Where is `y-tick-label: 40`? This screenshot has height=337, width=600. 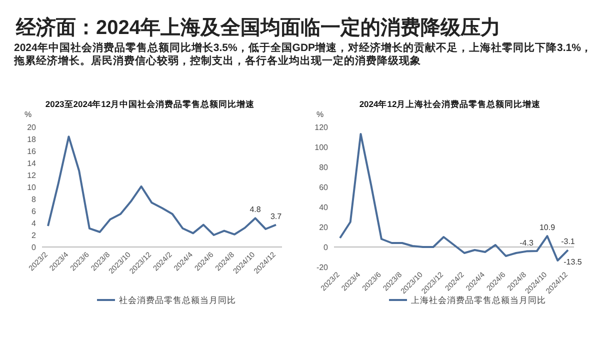 y-tick-label: 40 is located at coordinates (324, 207).